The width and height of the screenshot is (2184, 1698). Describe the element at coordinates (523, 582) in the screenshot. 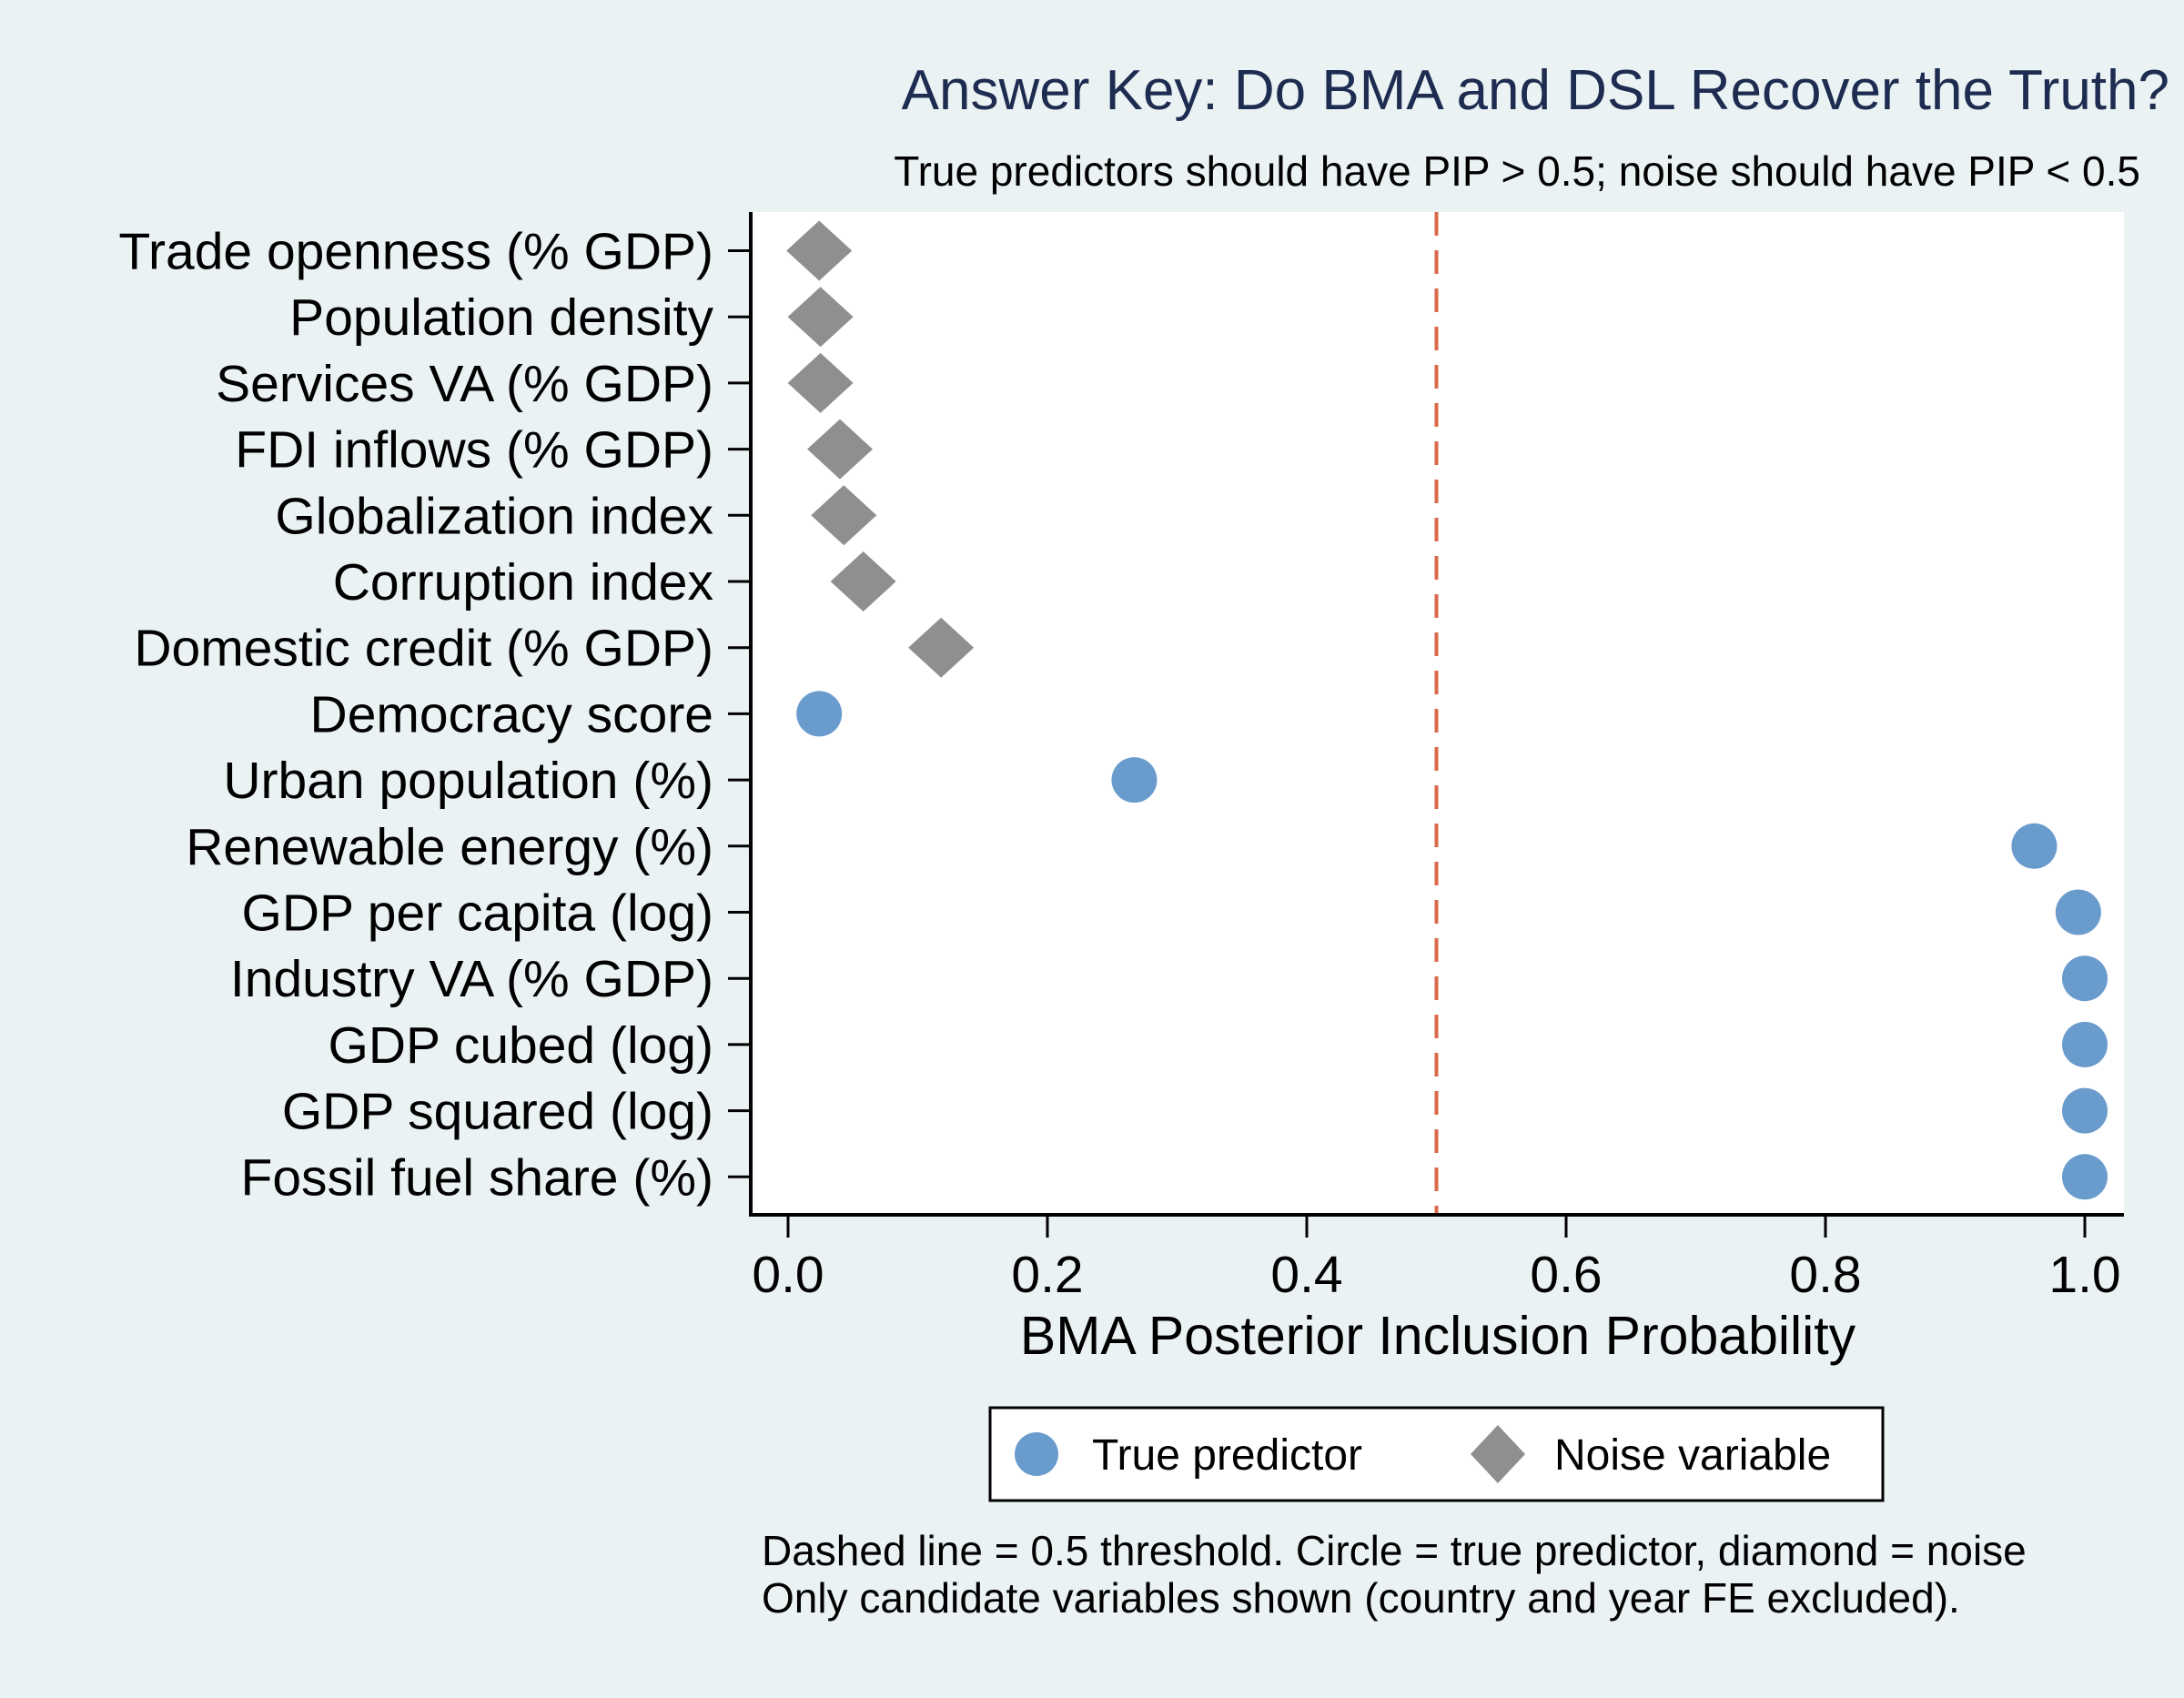

I see `y-tick-label: Corruption index` at that location.